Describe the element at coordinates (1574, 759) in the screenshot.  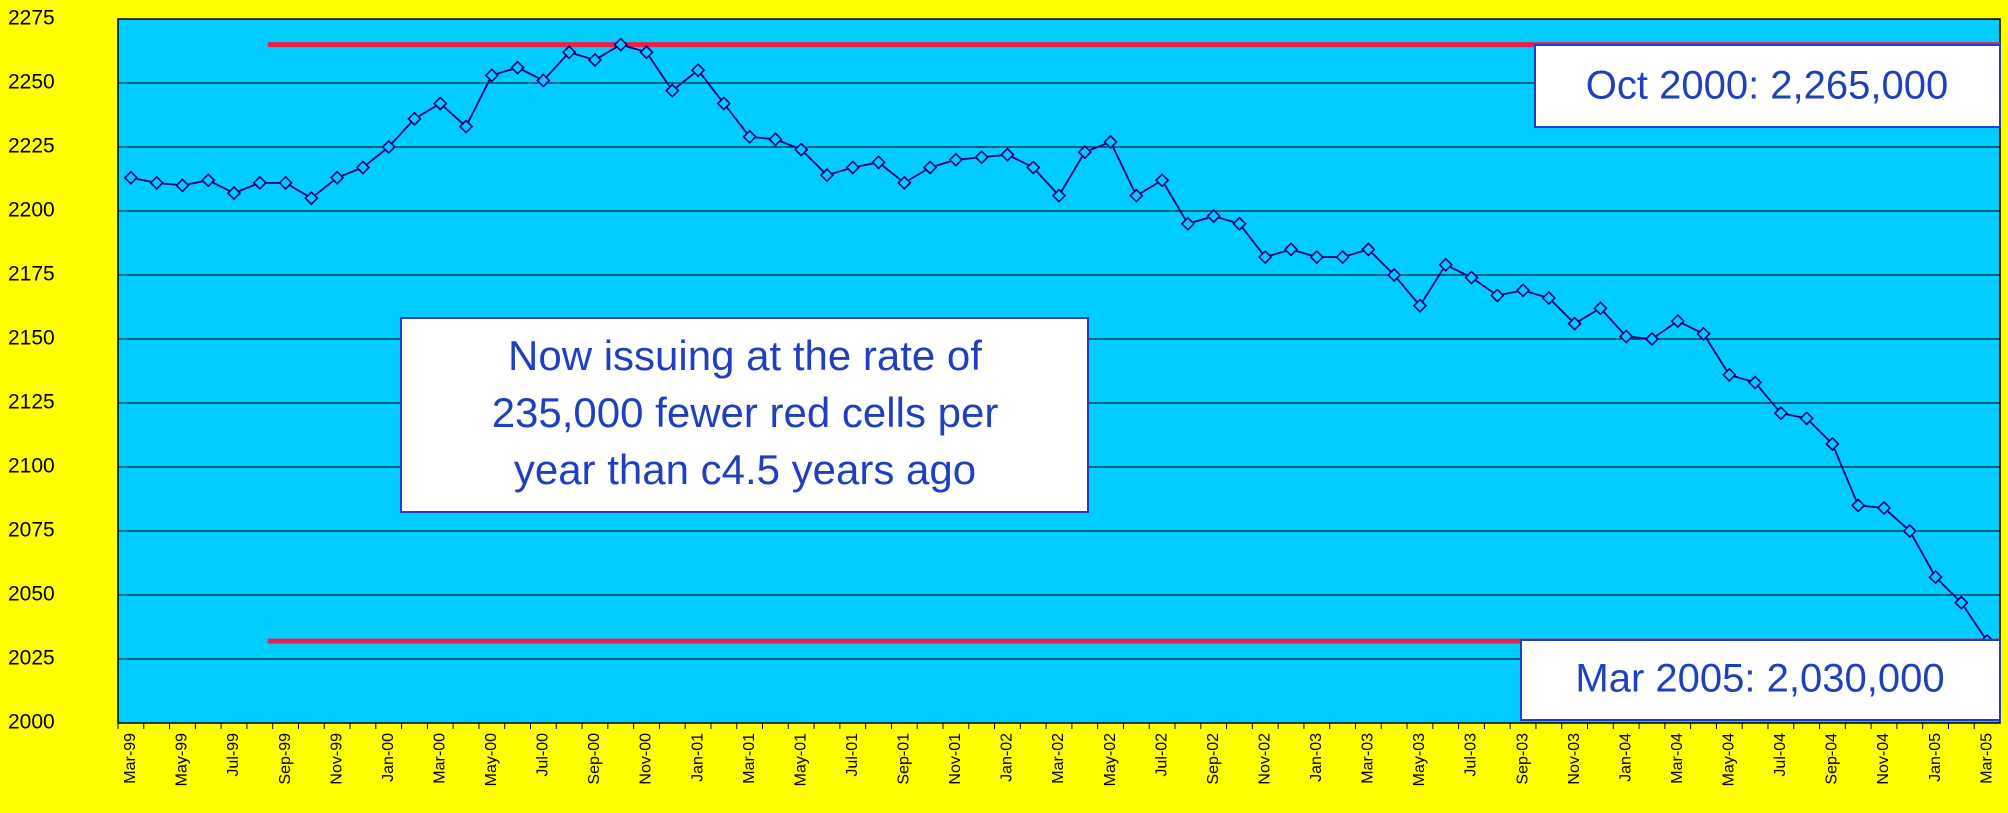
I see `x-tick-label: Nov-03` at that location.